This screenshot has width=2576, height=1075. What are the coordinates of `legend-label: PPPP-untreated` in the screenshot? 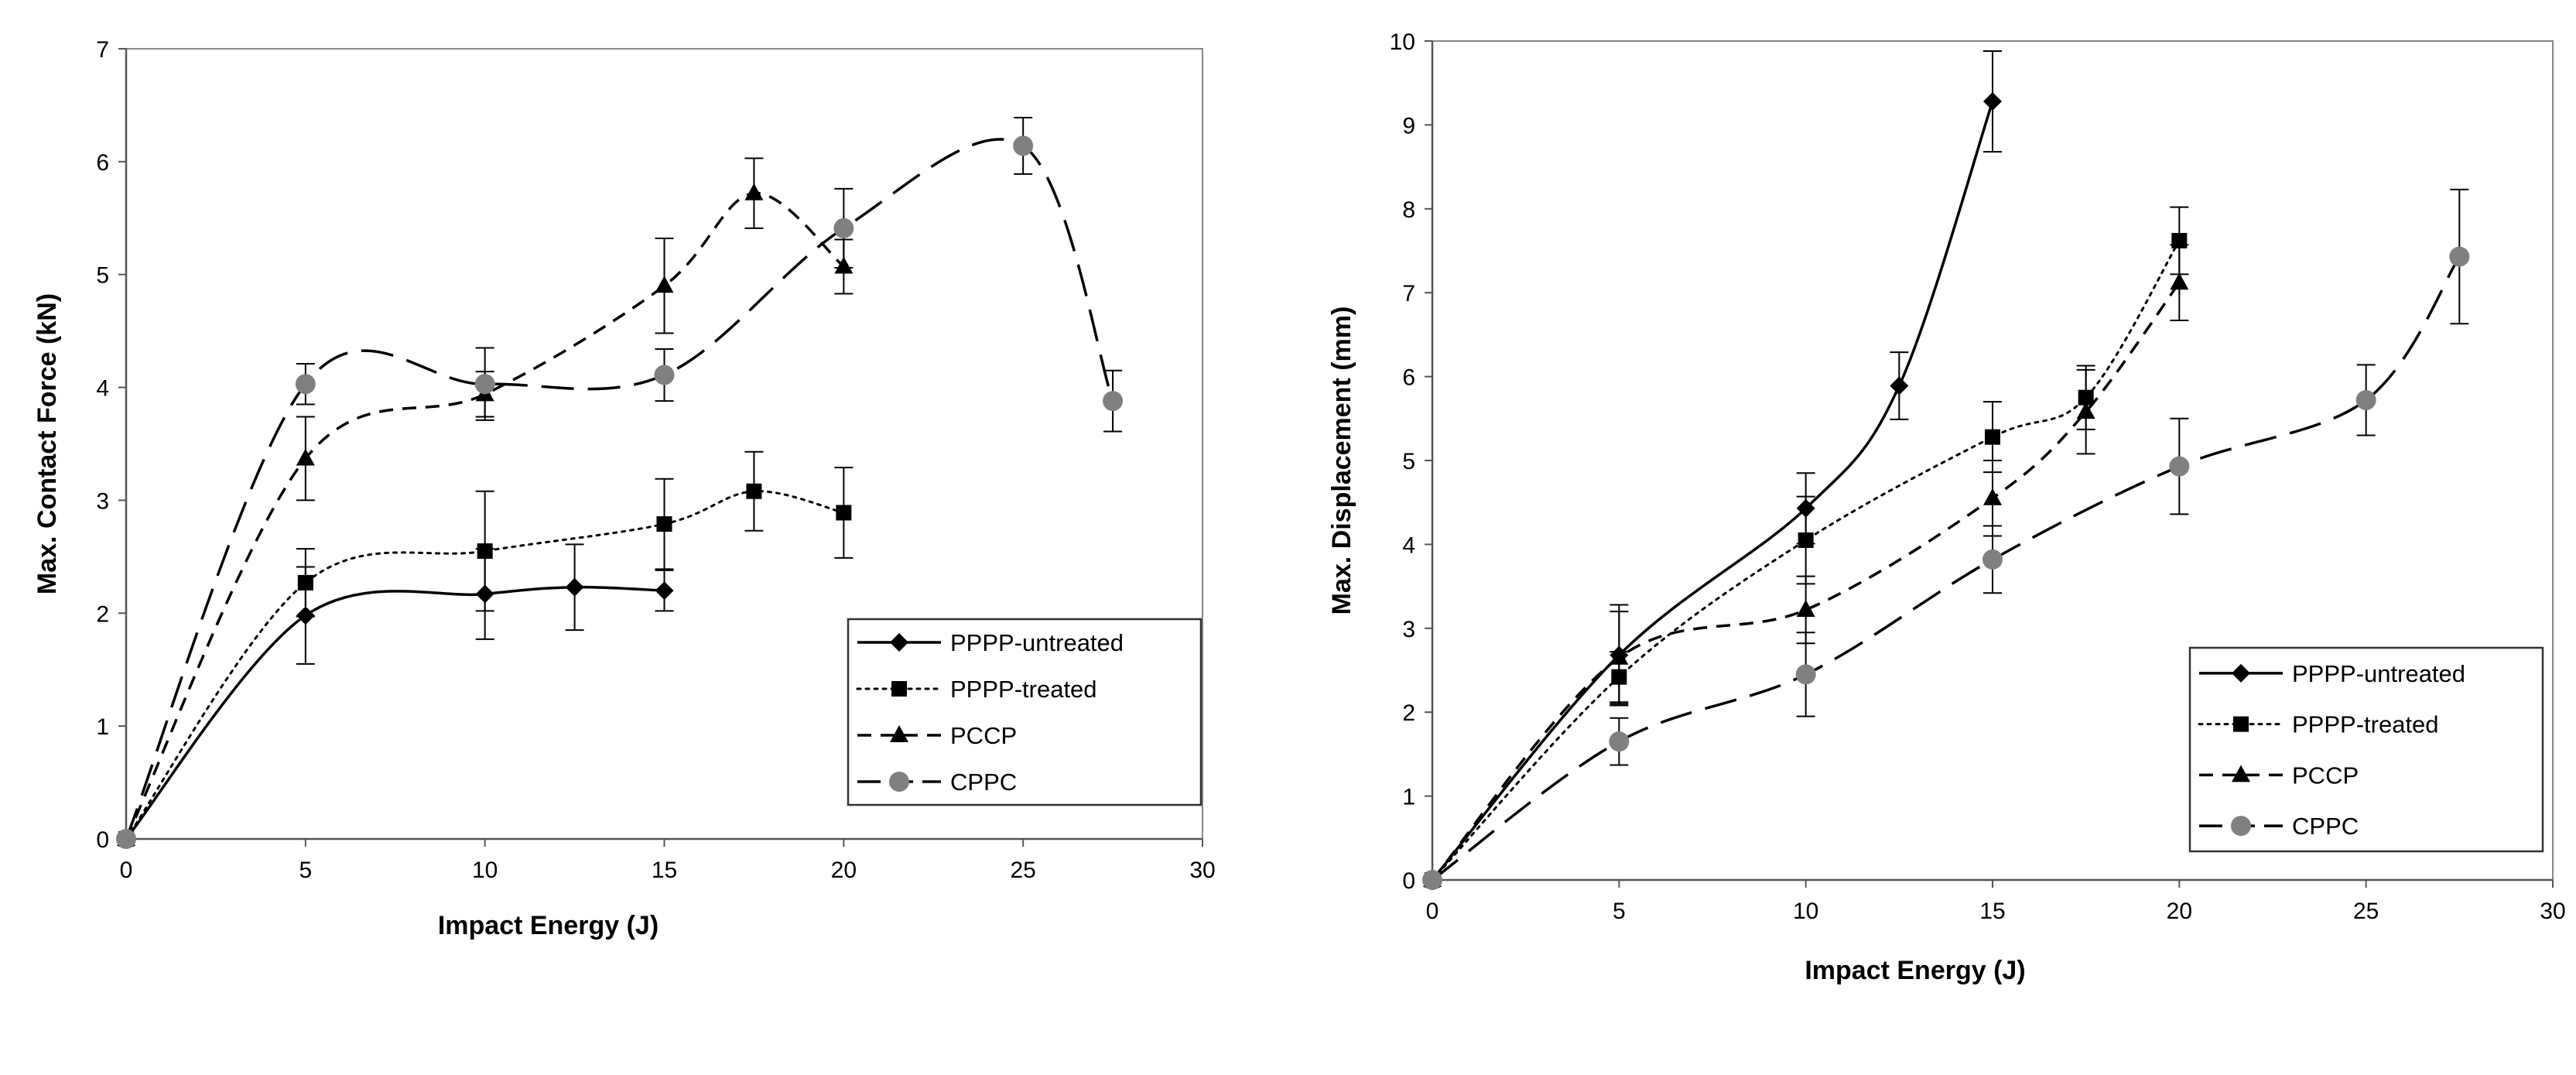 It's located at (1037, 642).